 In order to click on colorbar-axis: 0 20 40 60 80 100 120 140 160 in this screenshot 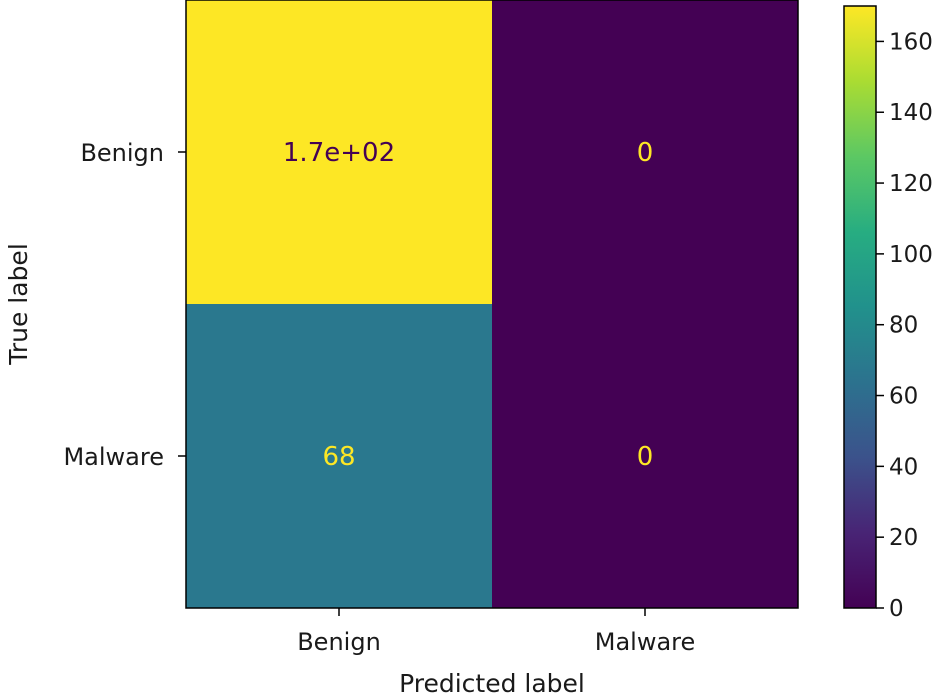, I will do `click(904, 325)`.